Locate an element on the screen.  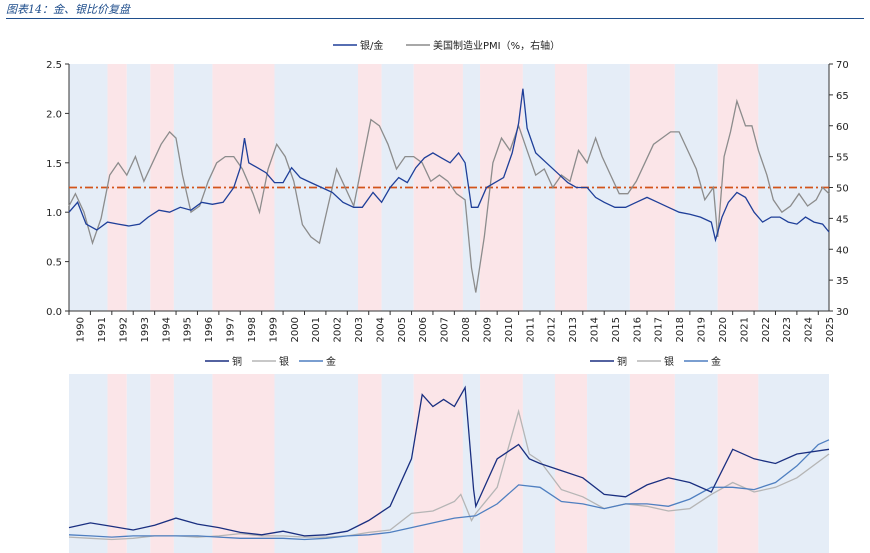
legend-silver-label-left: 银 is located at coordinates (284, 361).